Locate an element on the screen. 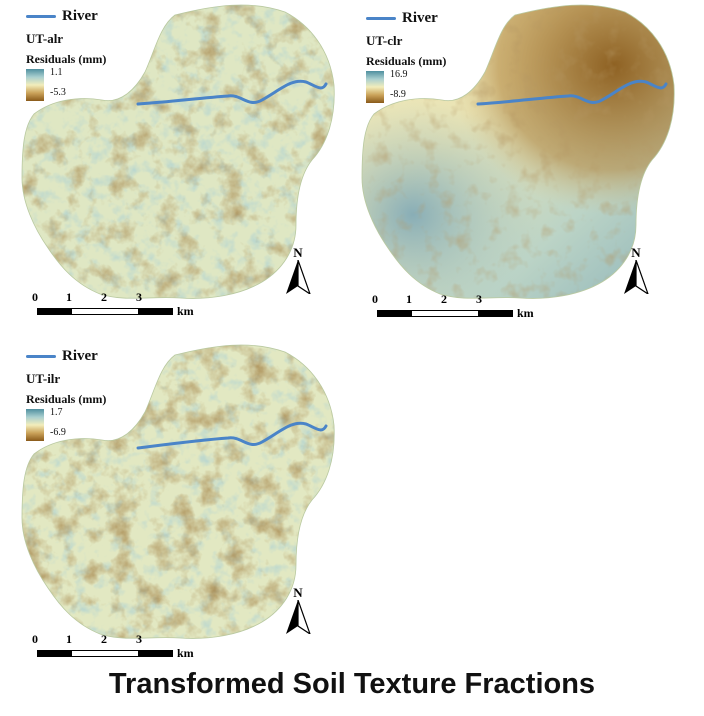 Image resolution: width=704 pixels, height=716 pixels. ramp-min-value: -8.9 is located at coordinates (398, 94).